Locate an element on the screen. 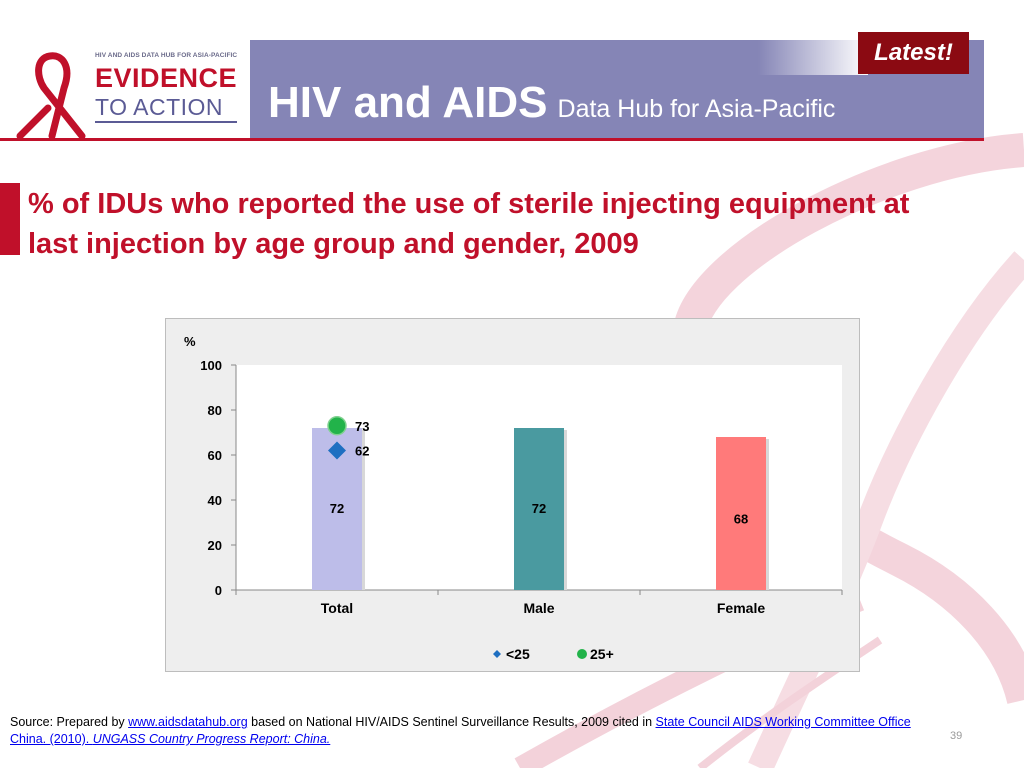  logo-to-action-text: TO ACTION is located at coordinates (159, 107).